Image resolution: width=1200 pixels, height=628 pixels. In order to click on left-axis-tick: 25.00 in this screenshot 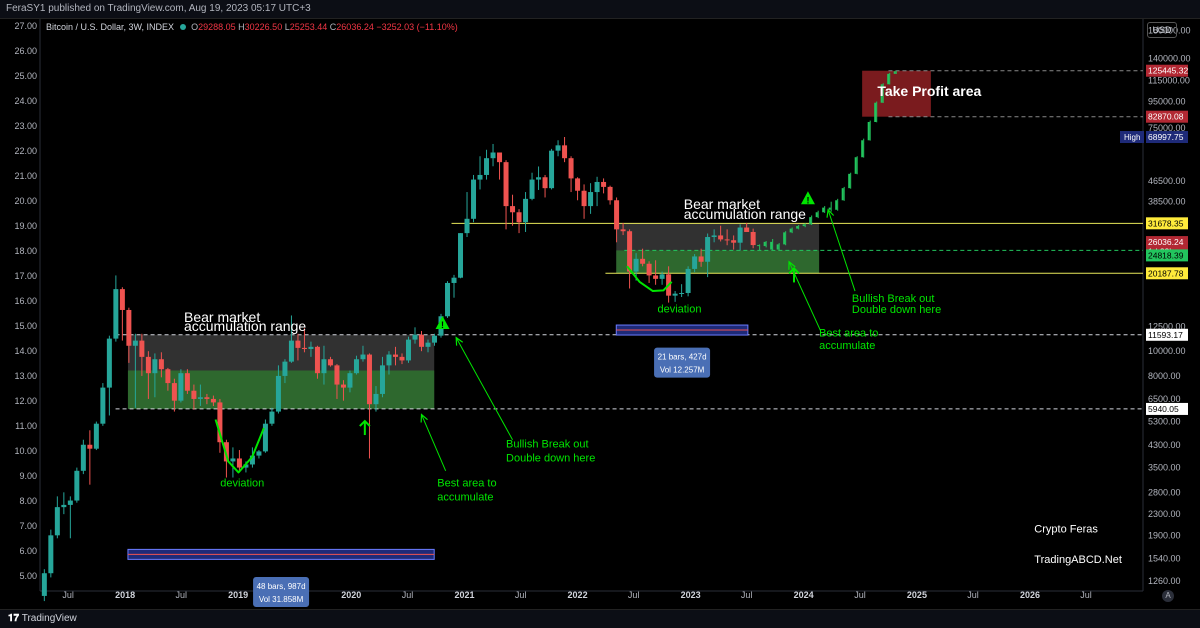, I will do `click(25, 76)`.